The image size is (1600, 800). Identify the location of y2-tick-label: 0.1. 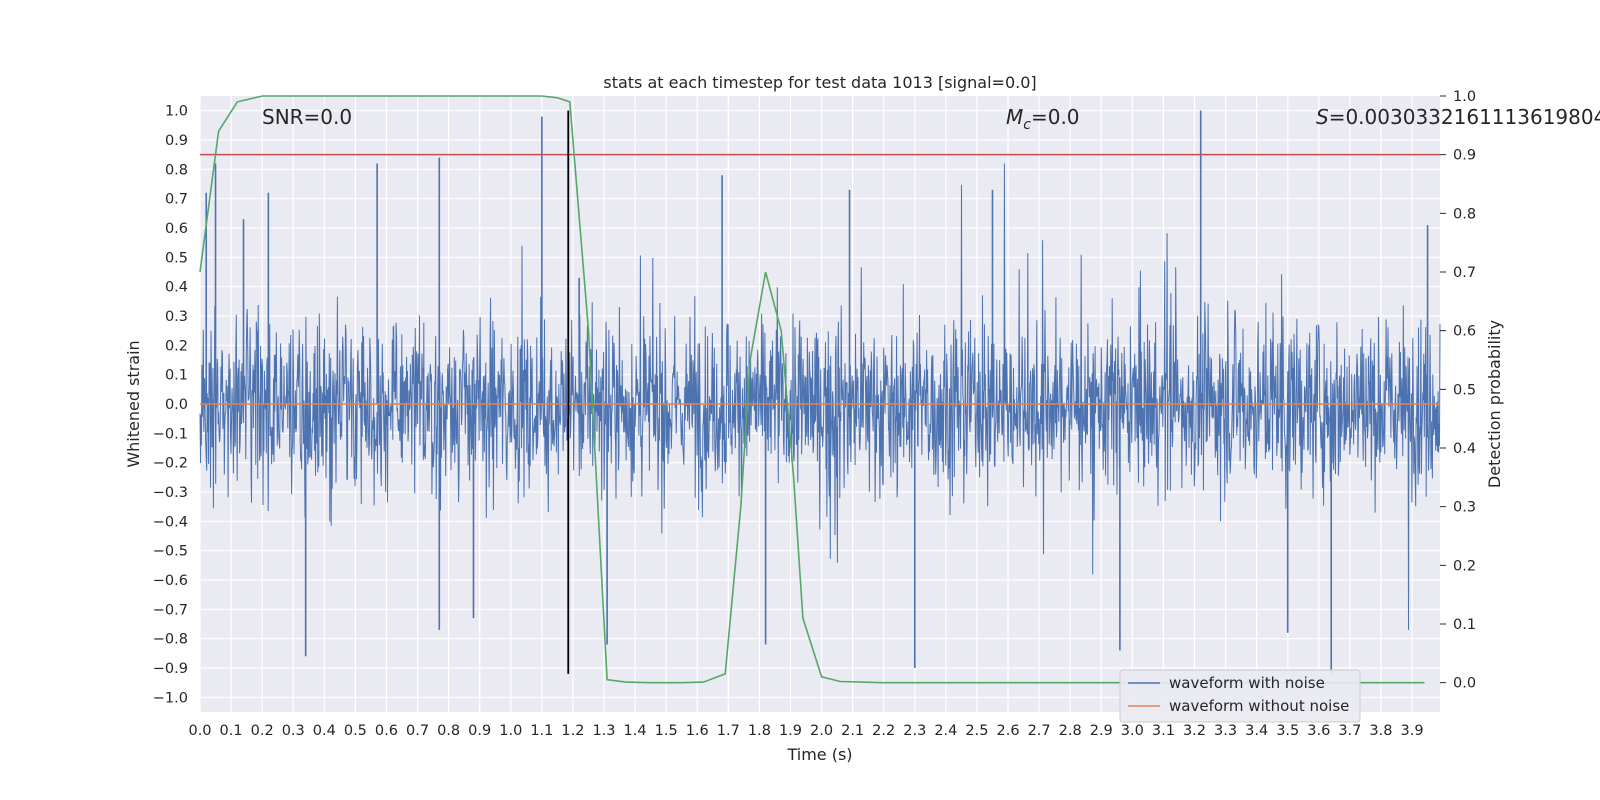
(1464, 625).